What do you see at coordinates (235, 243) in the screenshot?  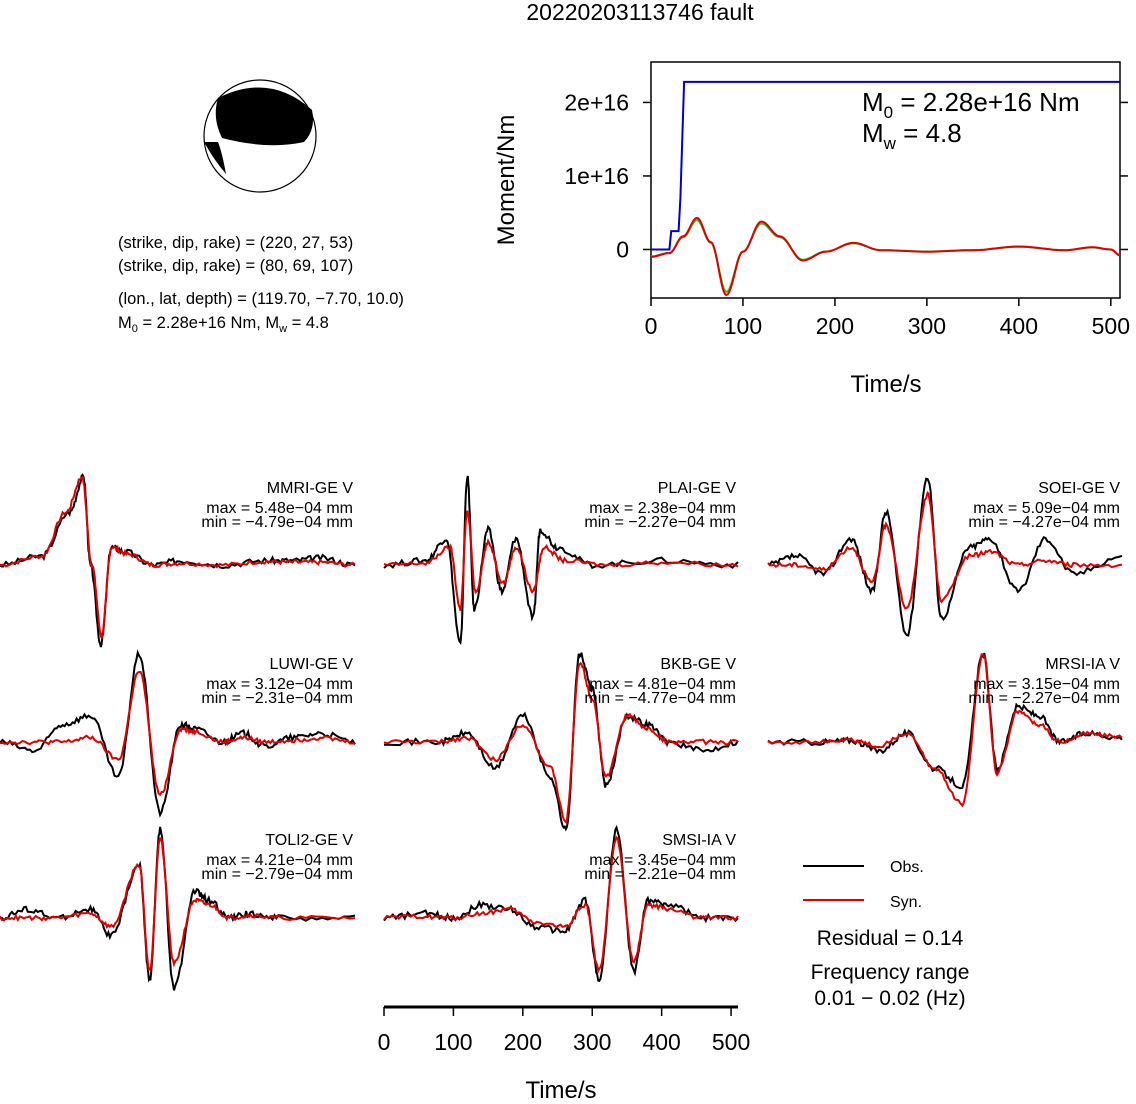 I see `nodal-plane-1: (strike, dip, rake) = (220, 27, 53)` at bounding box center [235, 243].